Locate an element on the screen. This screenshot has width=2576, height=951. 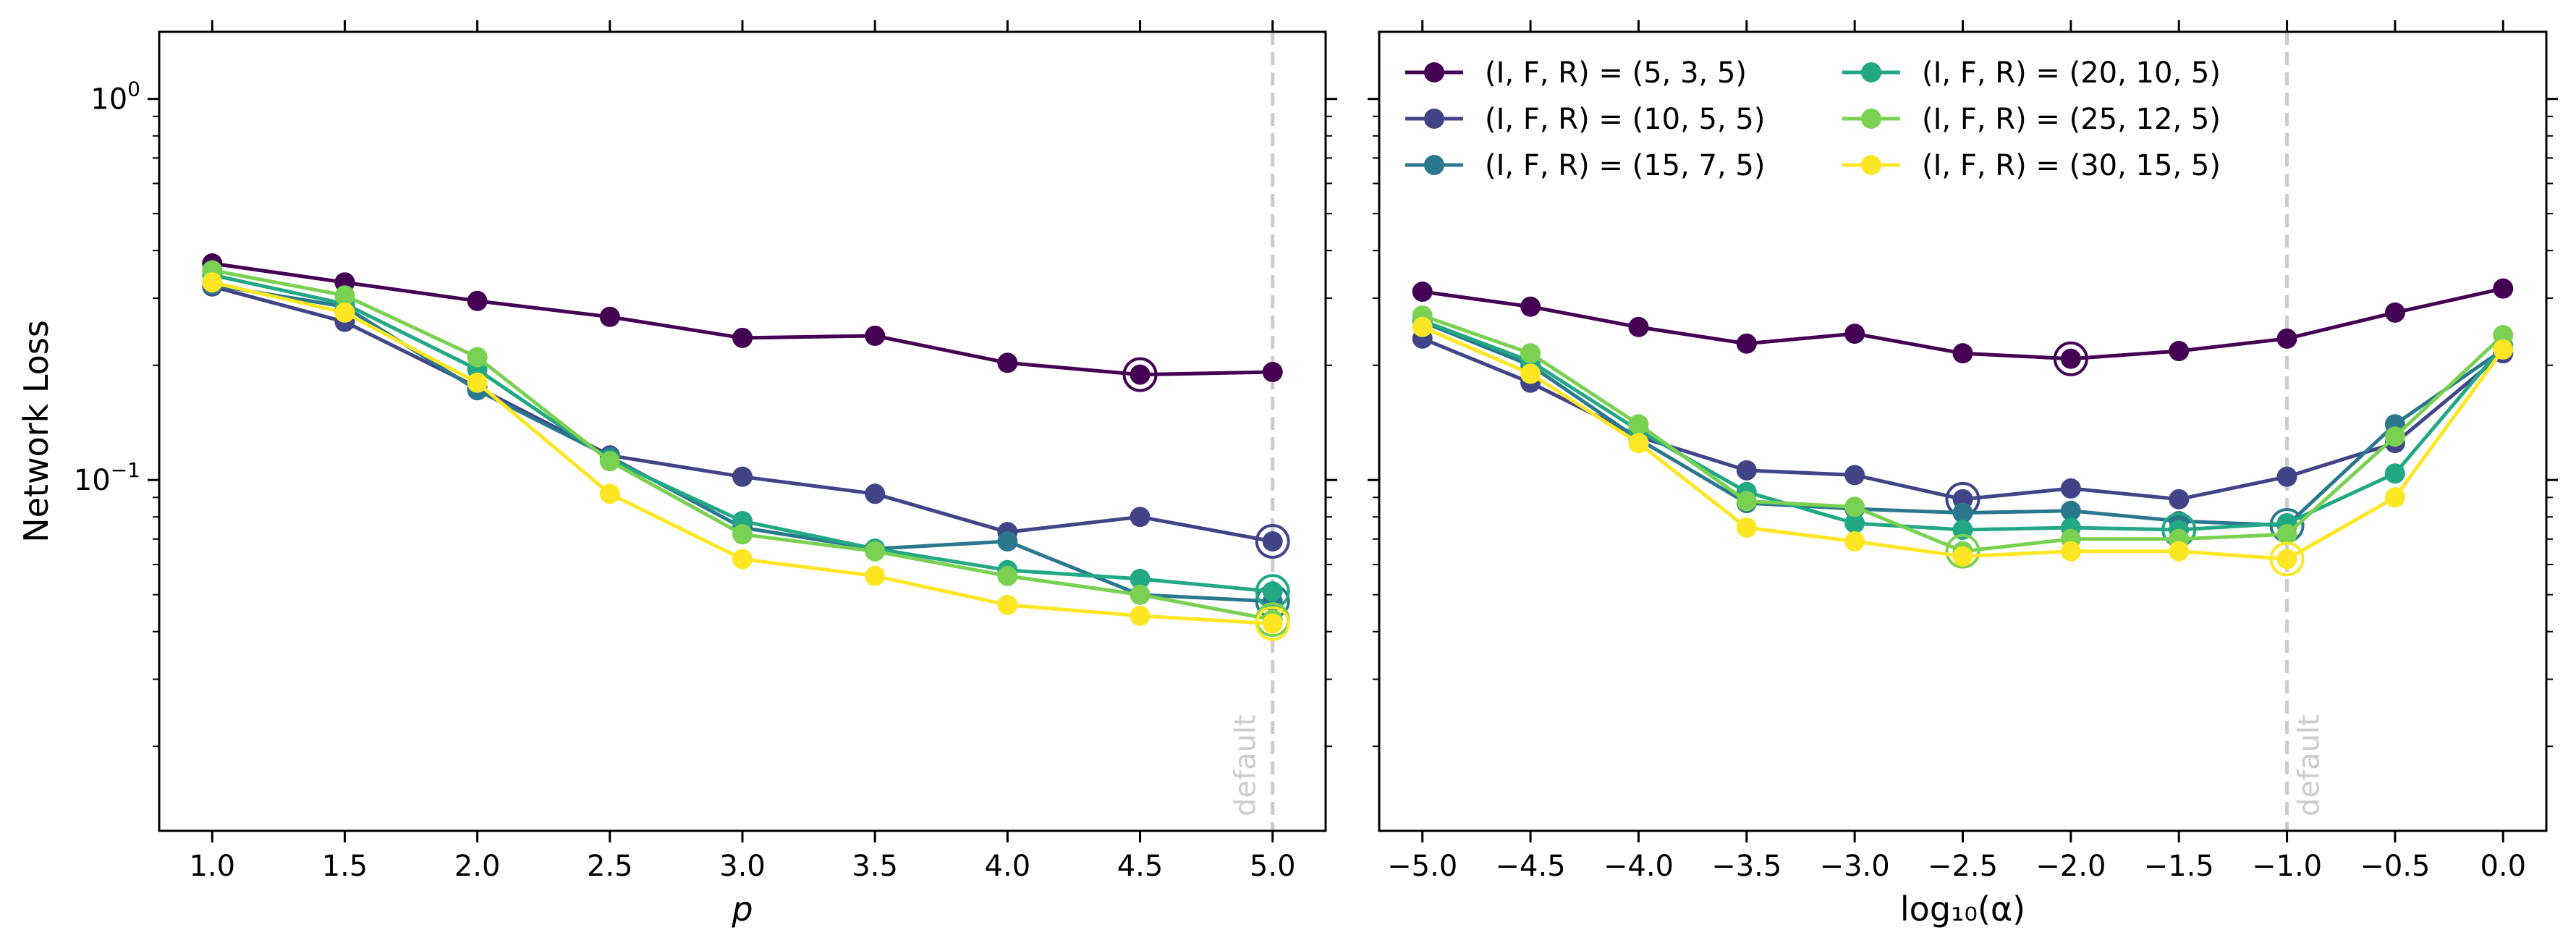
legend-entry-6: (I, F, R) = (30, 15, 5) is located at coordinates (2031, 166).